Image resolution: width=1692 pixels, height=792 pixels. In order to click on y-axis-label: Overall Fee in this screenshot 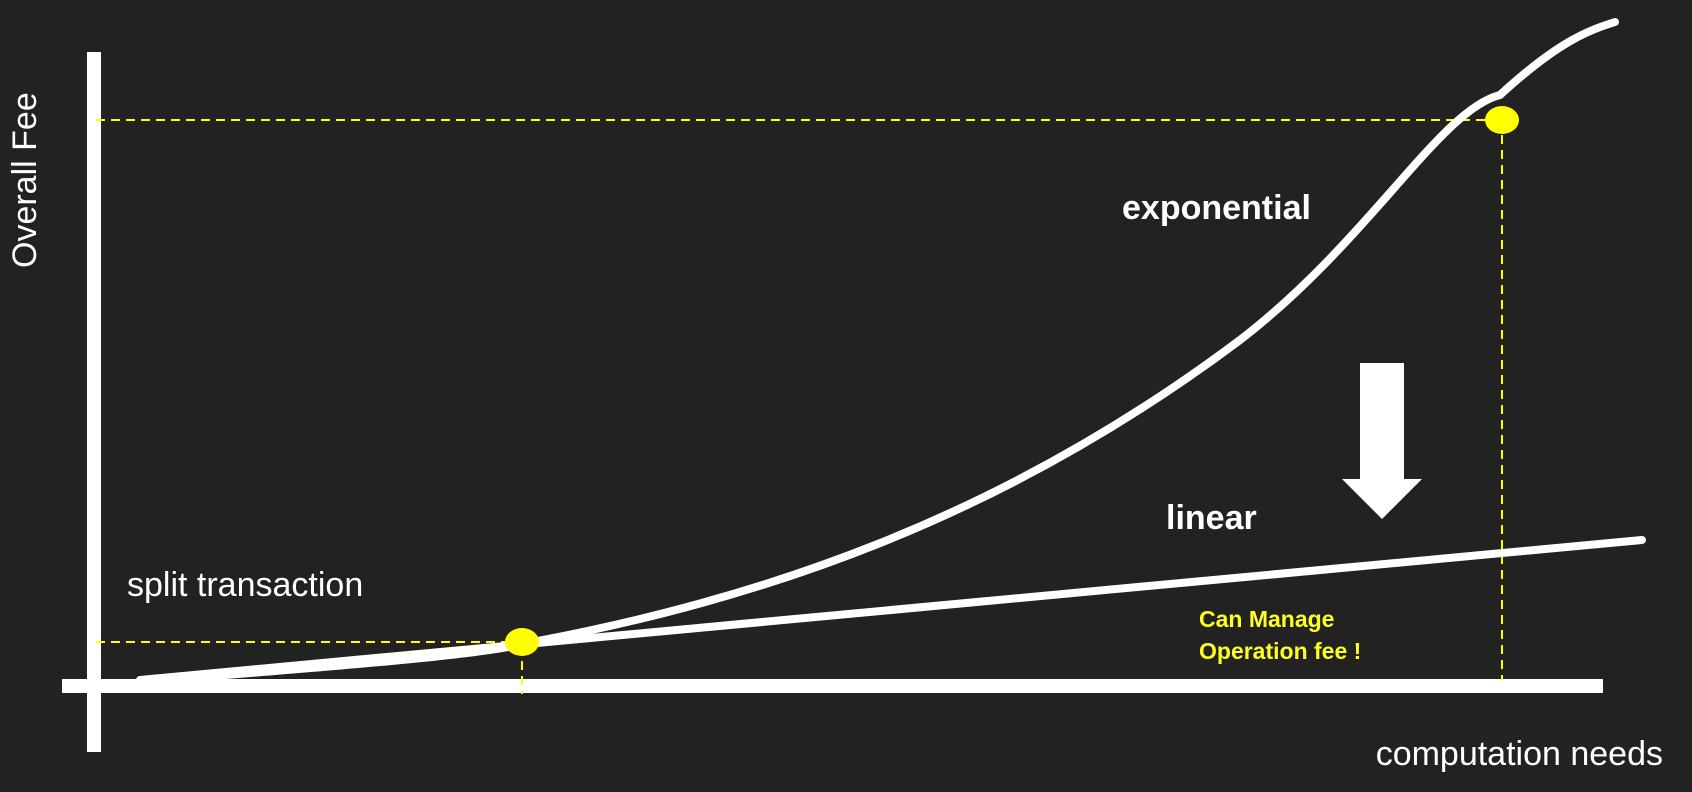, I will do `click(25, 180)`.